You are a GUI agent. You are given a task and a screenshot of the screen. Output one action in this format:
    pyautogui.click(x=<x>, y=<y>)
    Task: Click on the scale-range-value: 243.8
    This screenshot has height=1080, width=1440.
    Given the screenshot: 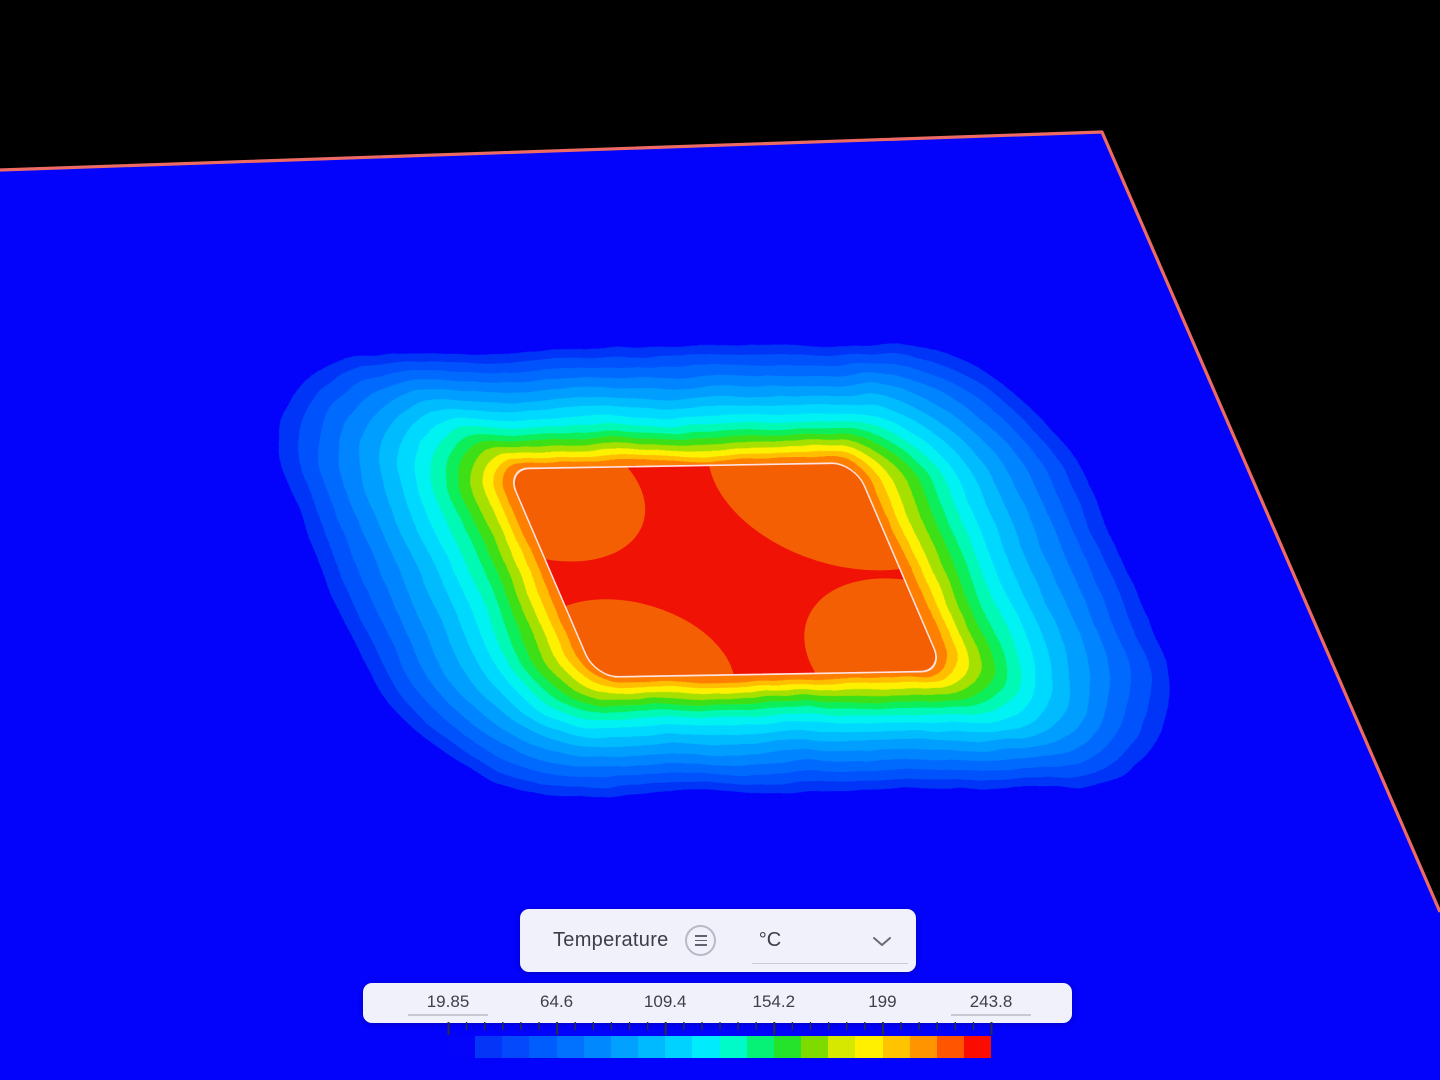 What is the action you would take?
    pyautogui.click(x=991, y=1001)
    